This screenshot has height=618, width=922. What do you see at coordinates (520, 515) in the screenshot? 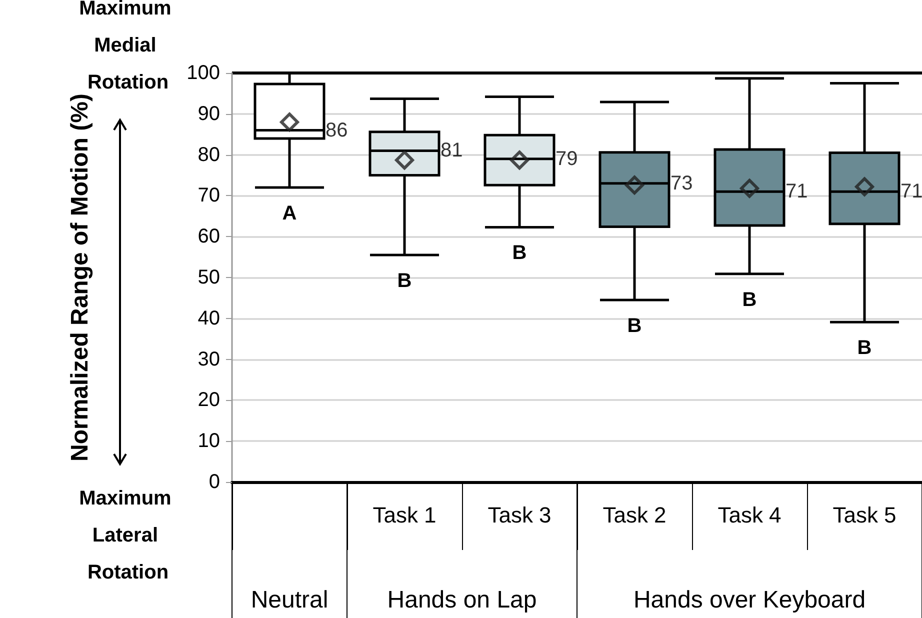
I see `x-tick-label: Task 3` at bounding box center [520, 515].